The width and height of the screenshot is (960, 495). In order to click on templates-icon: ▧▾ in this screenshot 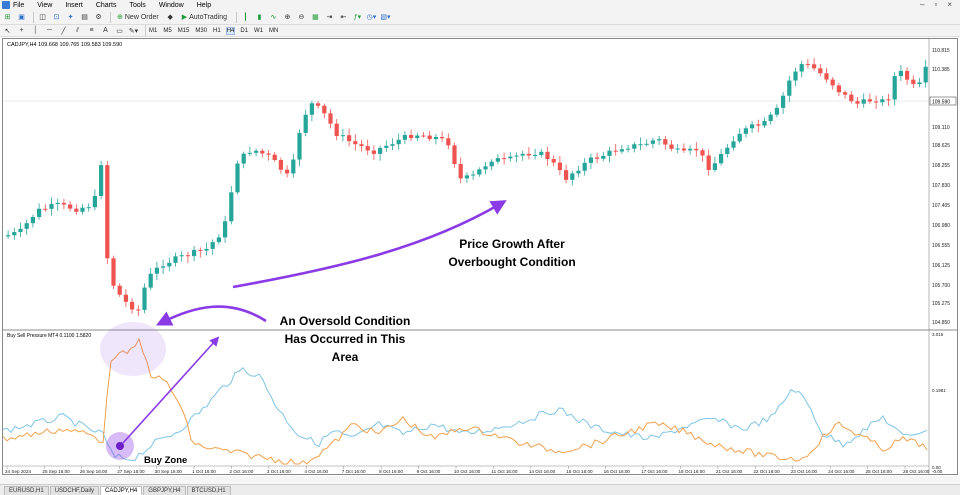, I will do `click(385, 17)`.